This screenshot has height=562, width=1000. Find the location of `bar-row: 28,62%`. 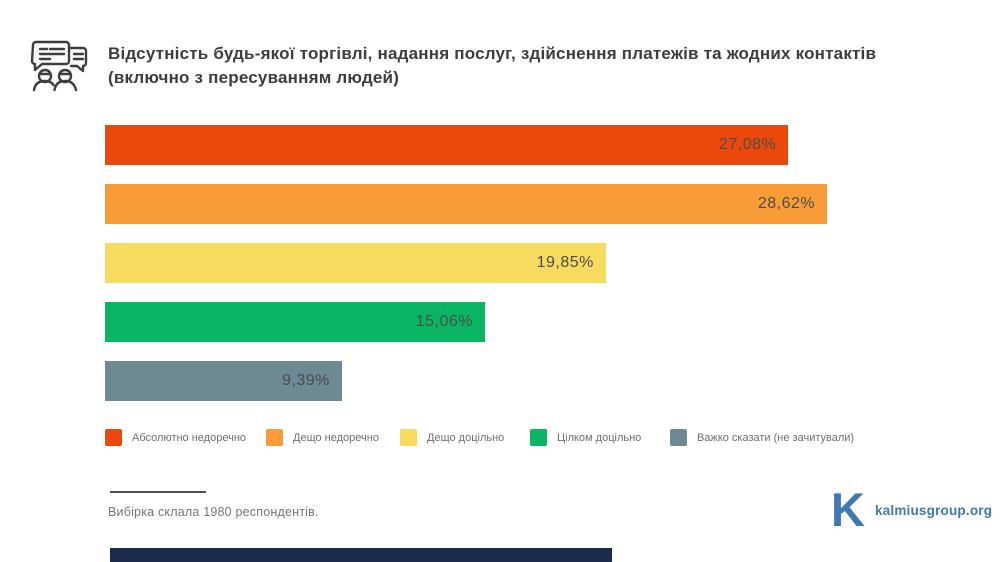

bar-row: 28,62% is located at coordinates (486, 204).